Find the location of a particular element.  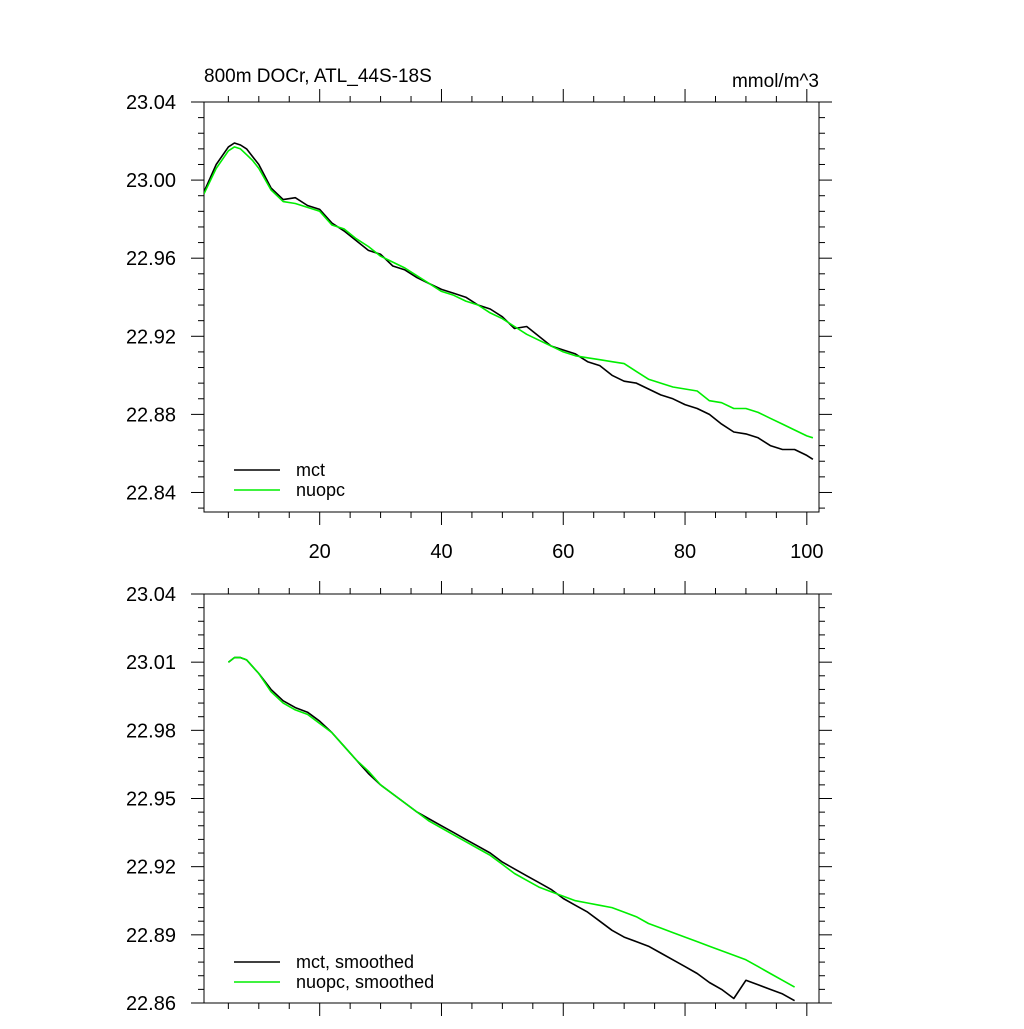

y-tick-label: 22.88 is located at coordinates (151, 415).